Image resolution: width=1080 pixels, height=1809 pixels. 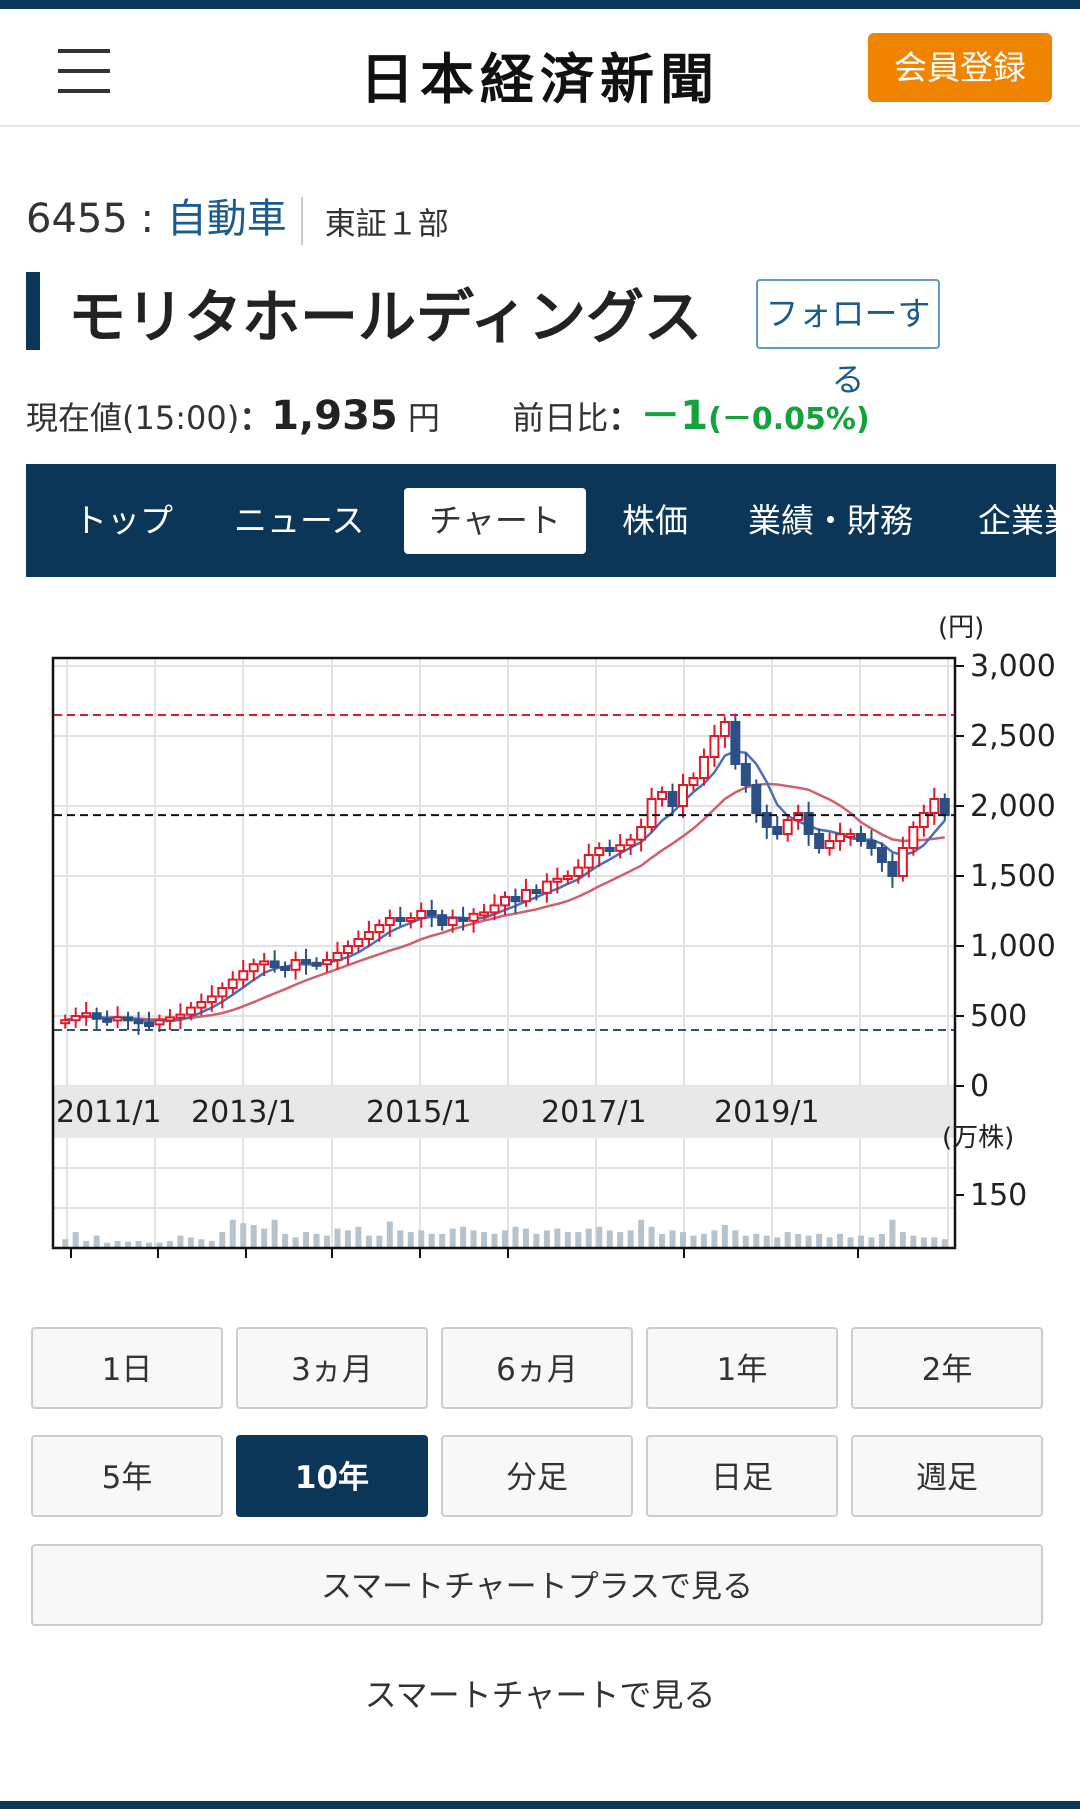 I want to click on period-button-weekly: 週足, so click(x=947, y=1476).